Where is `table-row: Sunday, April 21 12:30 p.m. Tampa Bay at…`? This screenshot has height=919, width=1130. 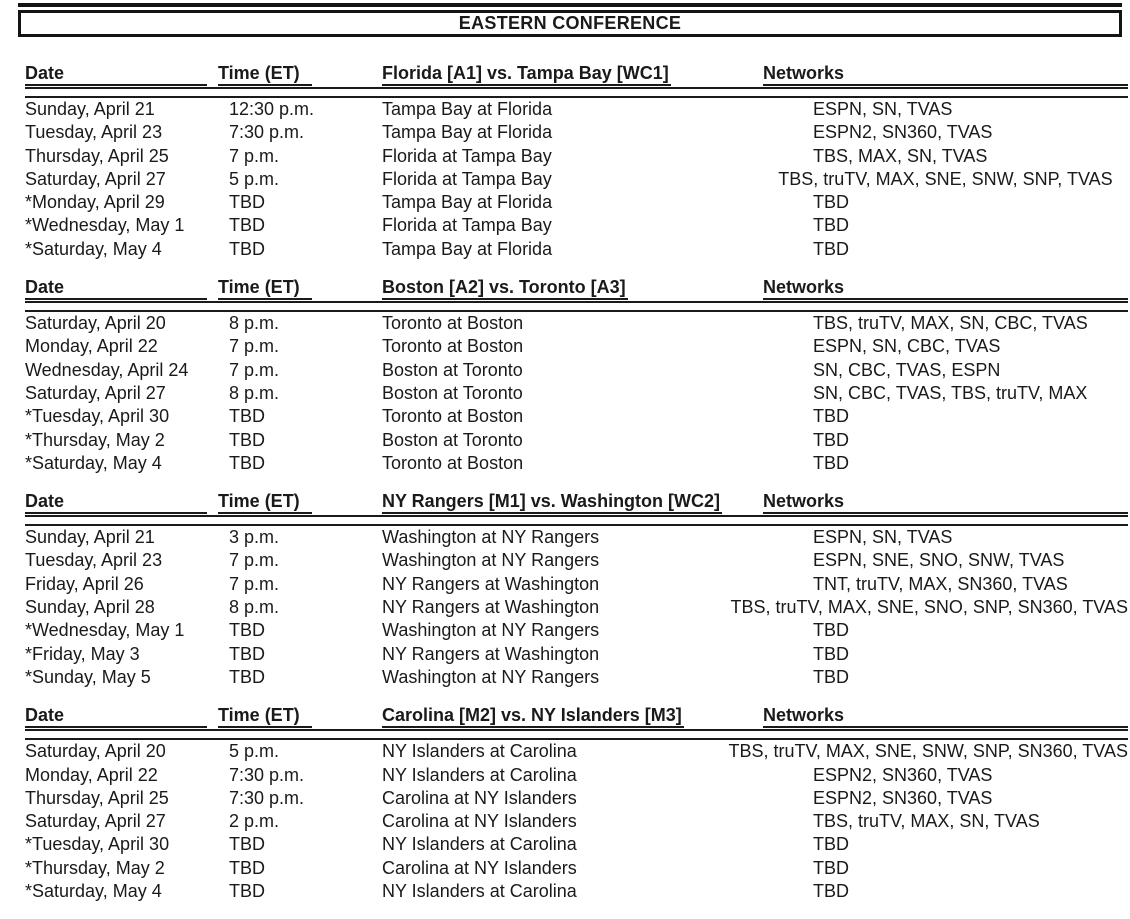
table-row: Sunday, April 21 12:30 p.m. Tampa Bay at… is located at coordinates (576, 109).